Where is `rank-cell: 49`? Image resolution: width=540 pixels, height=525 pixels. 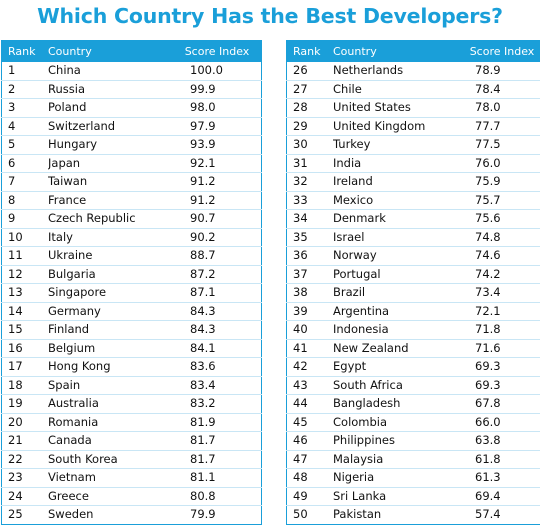
rank-cell: 49 is located at coordinates (310, 496).